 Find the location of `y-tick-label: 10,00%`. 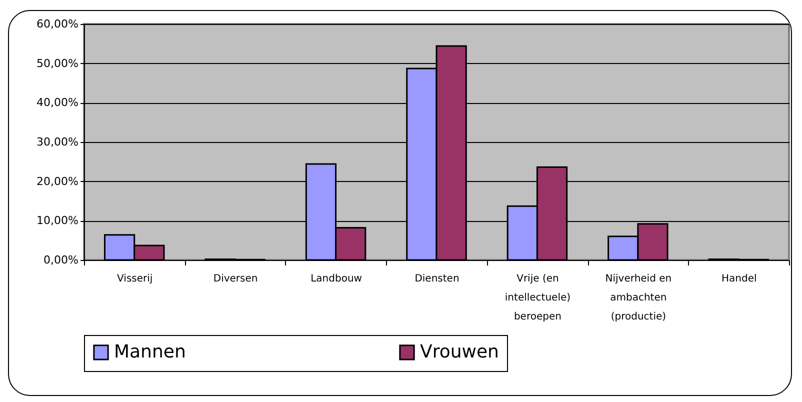

y-tick-label: 10,00% is located at coordinates (57, 221).